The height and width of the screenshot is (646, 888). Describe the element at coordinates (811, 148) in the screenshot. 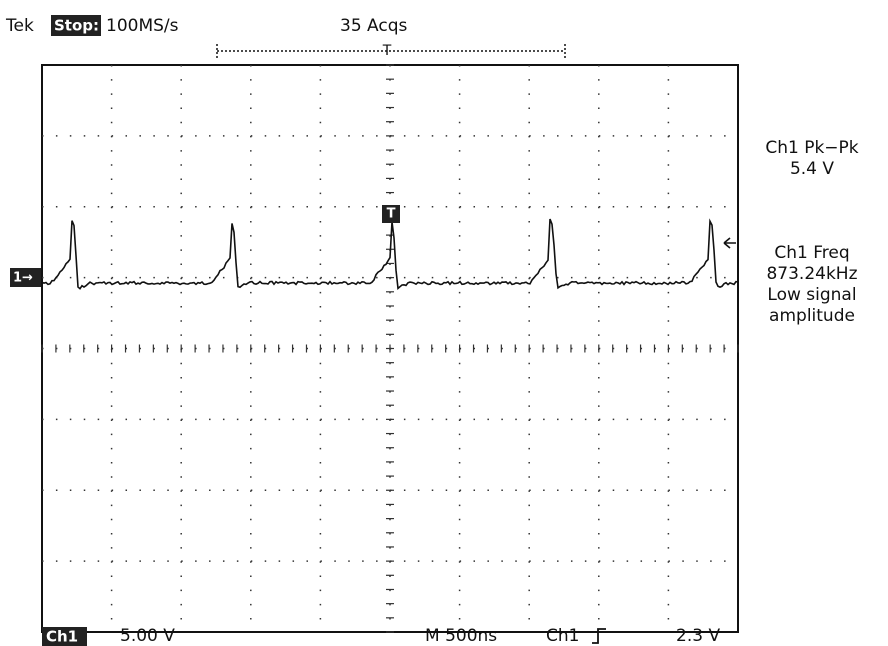

I see `pk-pk-label: Ch1 Pk−Pk` at that location.